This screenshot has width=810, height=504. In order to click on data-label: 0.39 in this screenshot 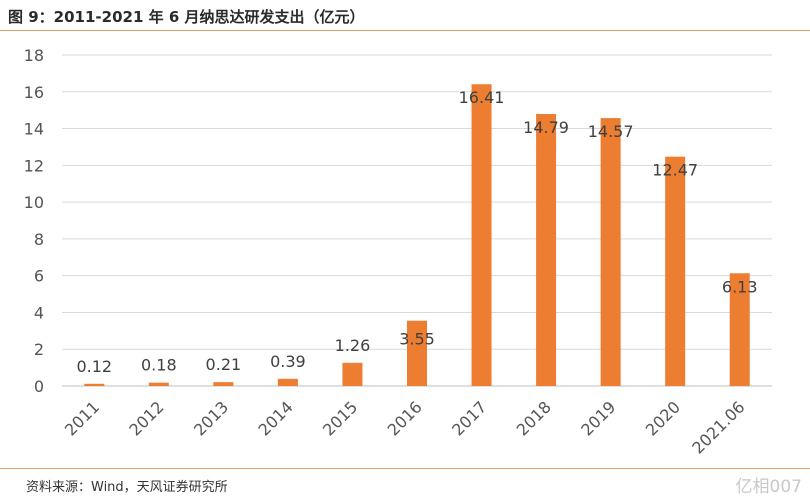, I will do `click(288, 361)`.